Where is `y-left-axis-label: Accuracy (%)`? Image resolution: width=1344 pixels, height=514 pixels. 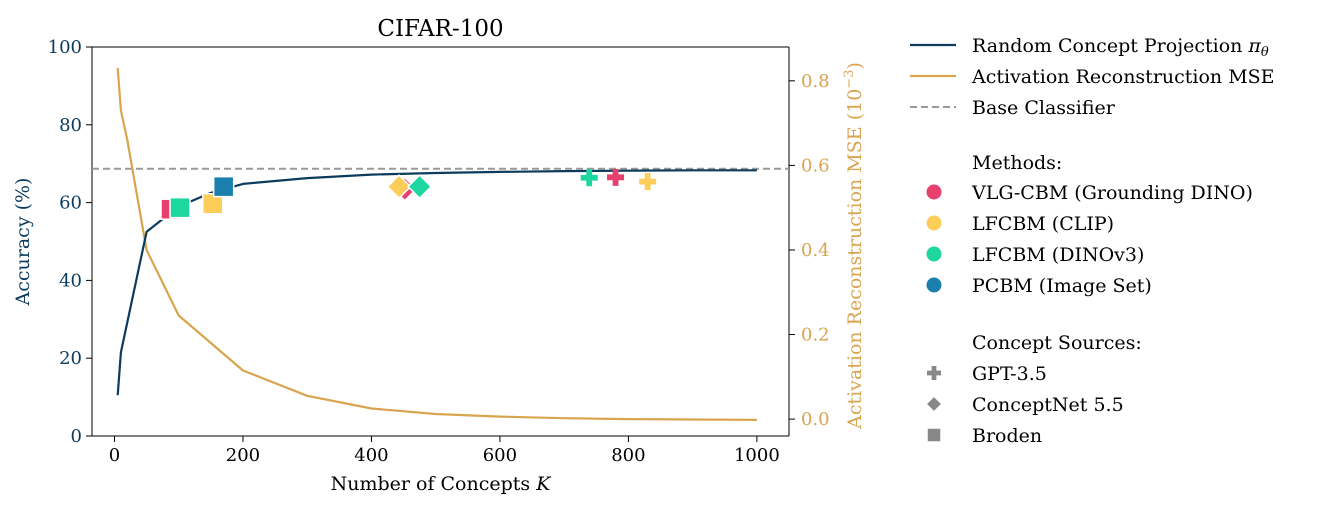
y-left-axis-label: Accuracy (%) is located at coordinates (23, 242).